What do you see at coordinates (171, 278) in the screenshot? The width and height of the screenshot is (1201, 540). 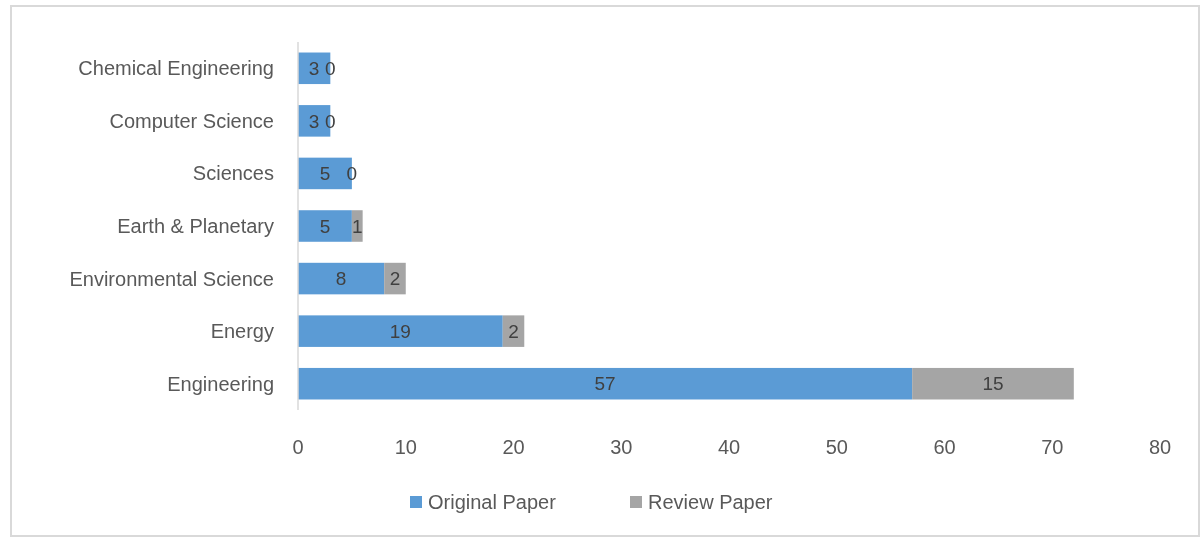 I see `y-tick-label: Environmental Science` at bounding box center [171, 278].